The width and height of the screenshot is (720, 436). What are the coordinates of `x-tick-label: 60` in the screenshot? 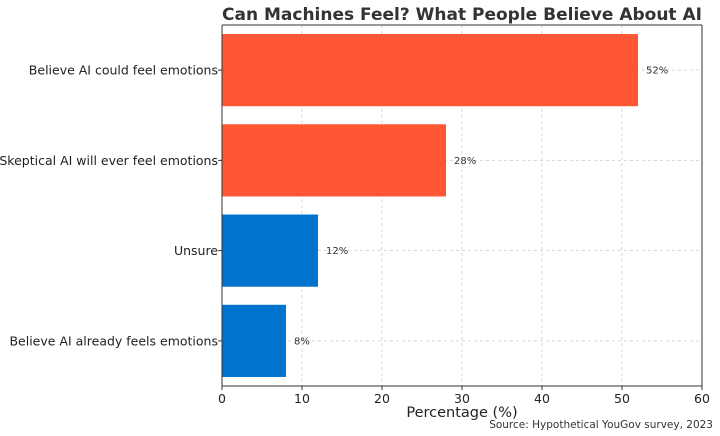 It's located at (702, 398).